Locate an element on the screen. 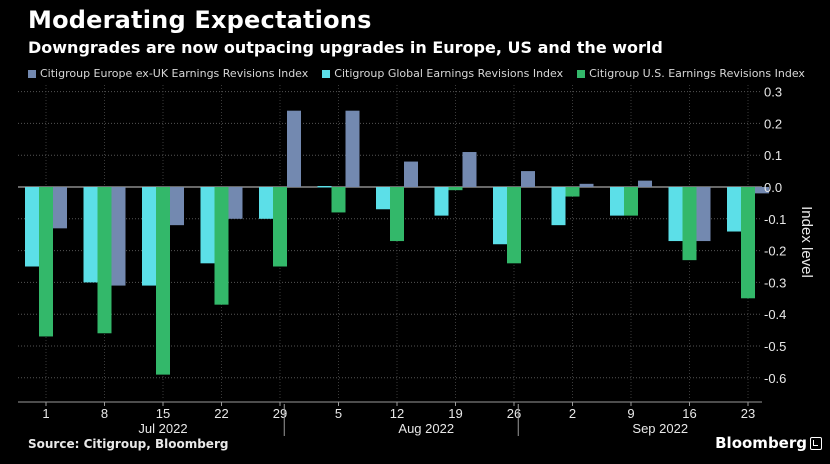  month-label: Jul 2022 is located at coordinates (162, 428).